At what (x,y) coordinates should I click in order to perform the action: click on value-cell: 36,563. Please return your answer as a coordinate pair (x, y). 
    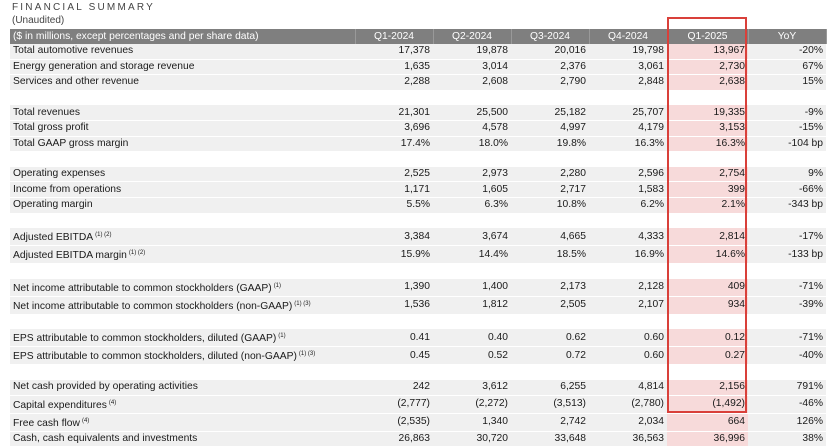
    Looking at the image, I should click on (628, 439).